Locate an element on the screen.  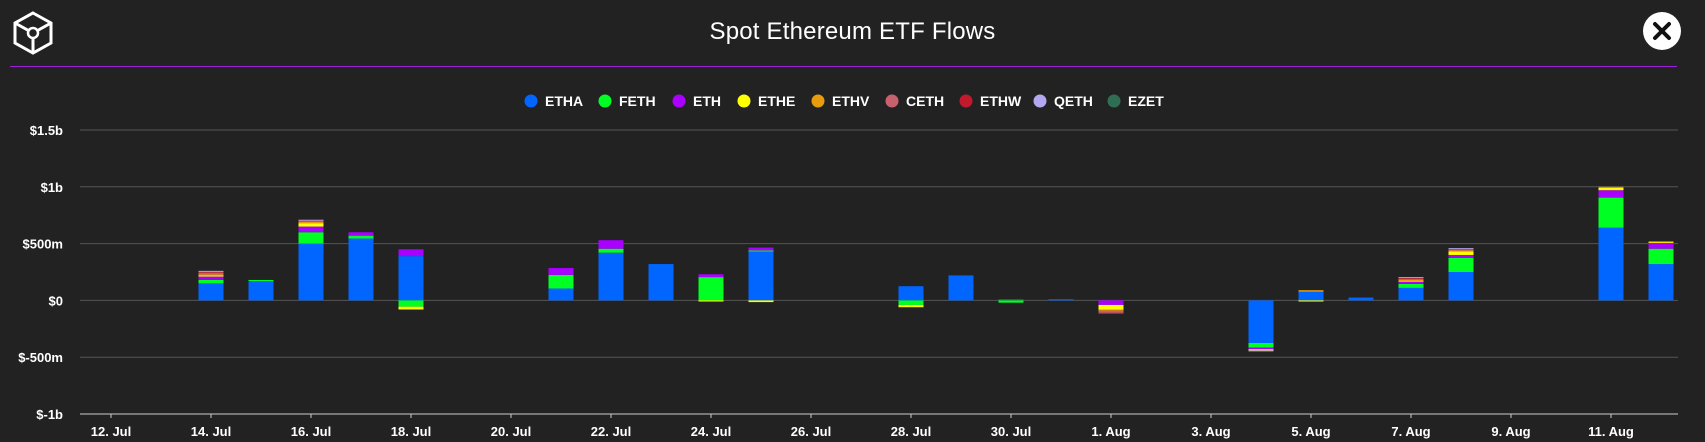
legend-item-qeth: QETH is located at coordinates (1063, 101).